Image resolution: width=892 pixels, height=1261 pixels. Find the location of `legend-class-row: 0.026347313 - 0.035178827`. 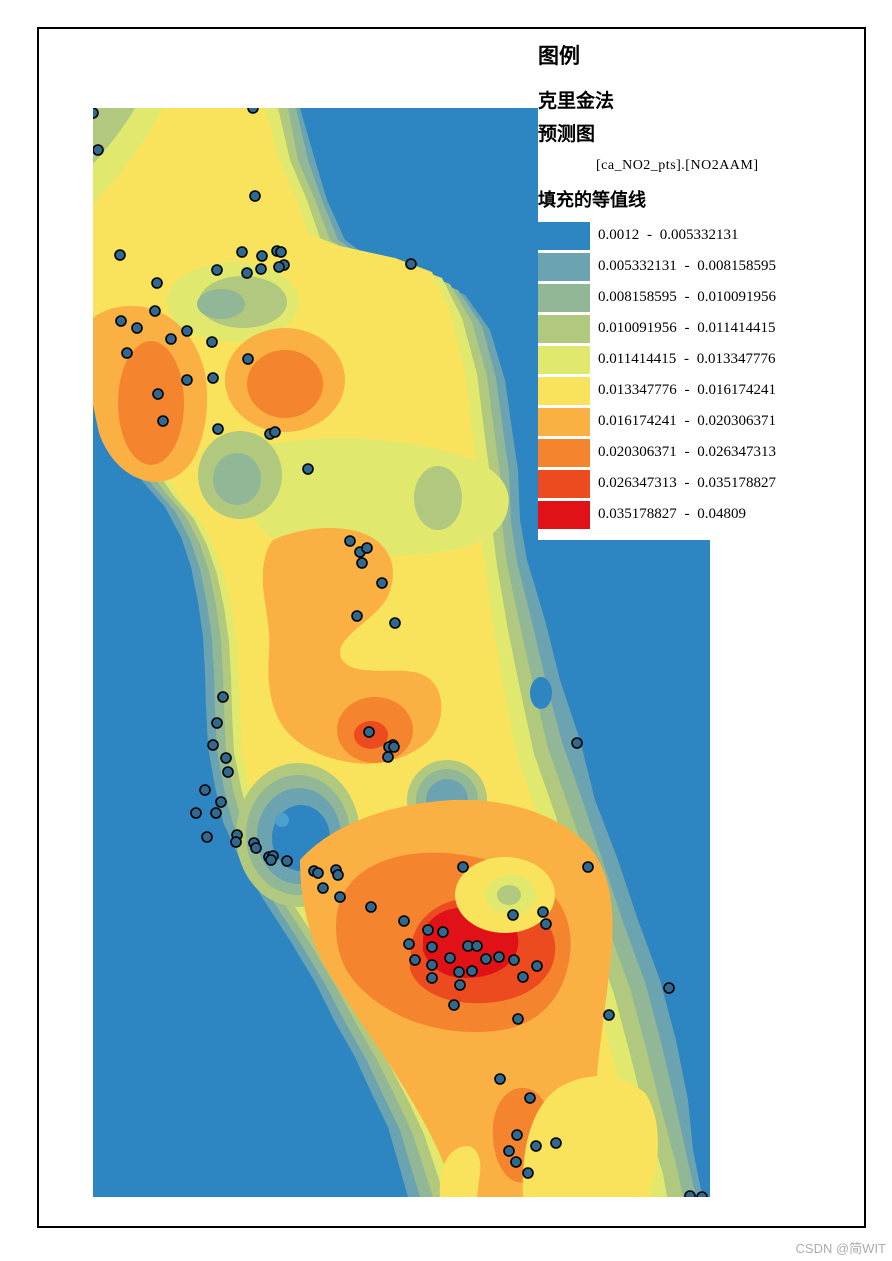

legend-class-row: 0.026347313 - 0.035178827 is located at coordinates (701, 483).